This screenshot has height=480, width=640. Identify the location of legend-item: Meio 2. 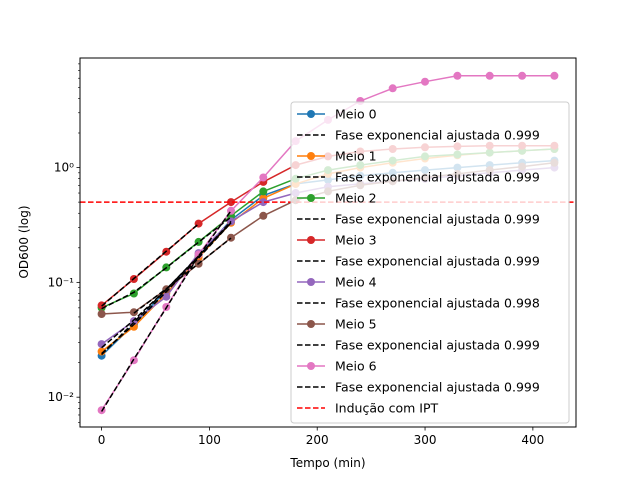
(337, 198).